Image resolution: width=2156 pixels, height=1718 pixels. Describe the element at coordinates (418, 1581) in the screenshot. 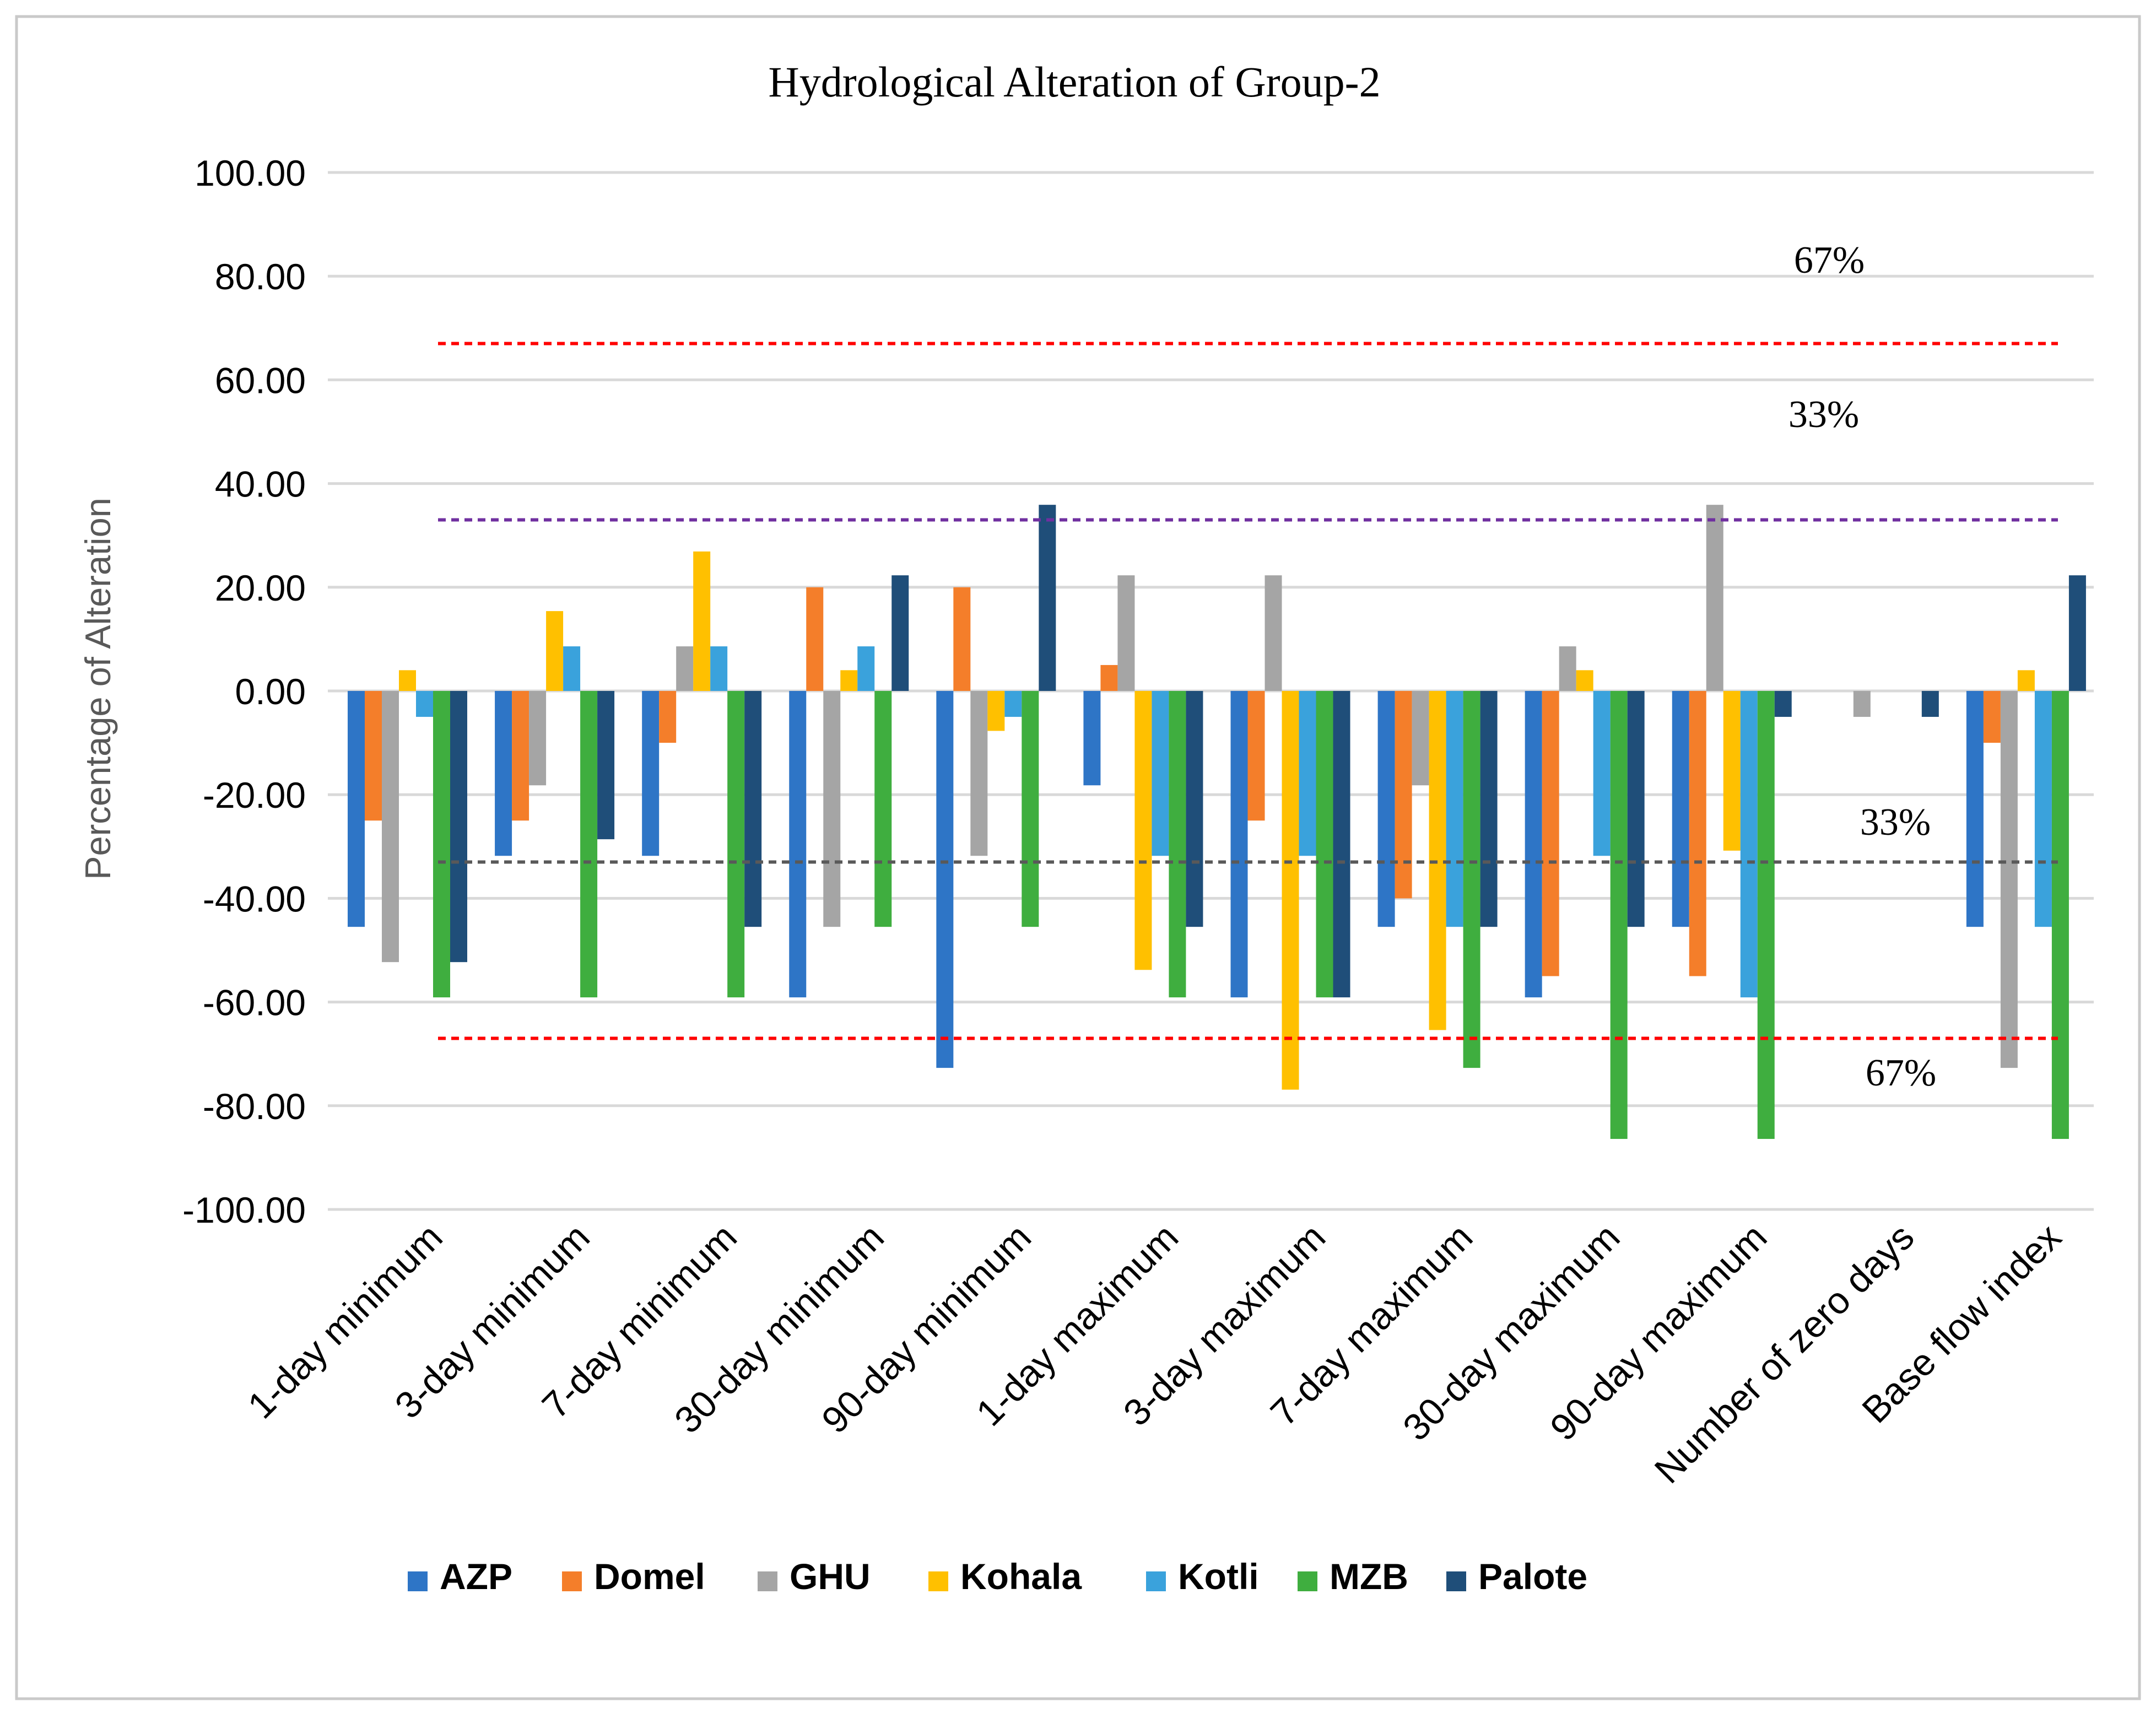

I see `legend-swatch-azp` at that location.